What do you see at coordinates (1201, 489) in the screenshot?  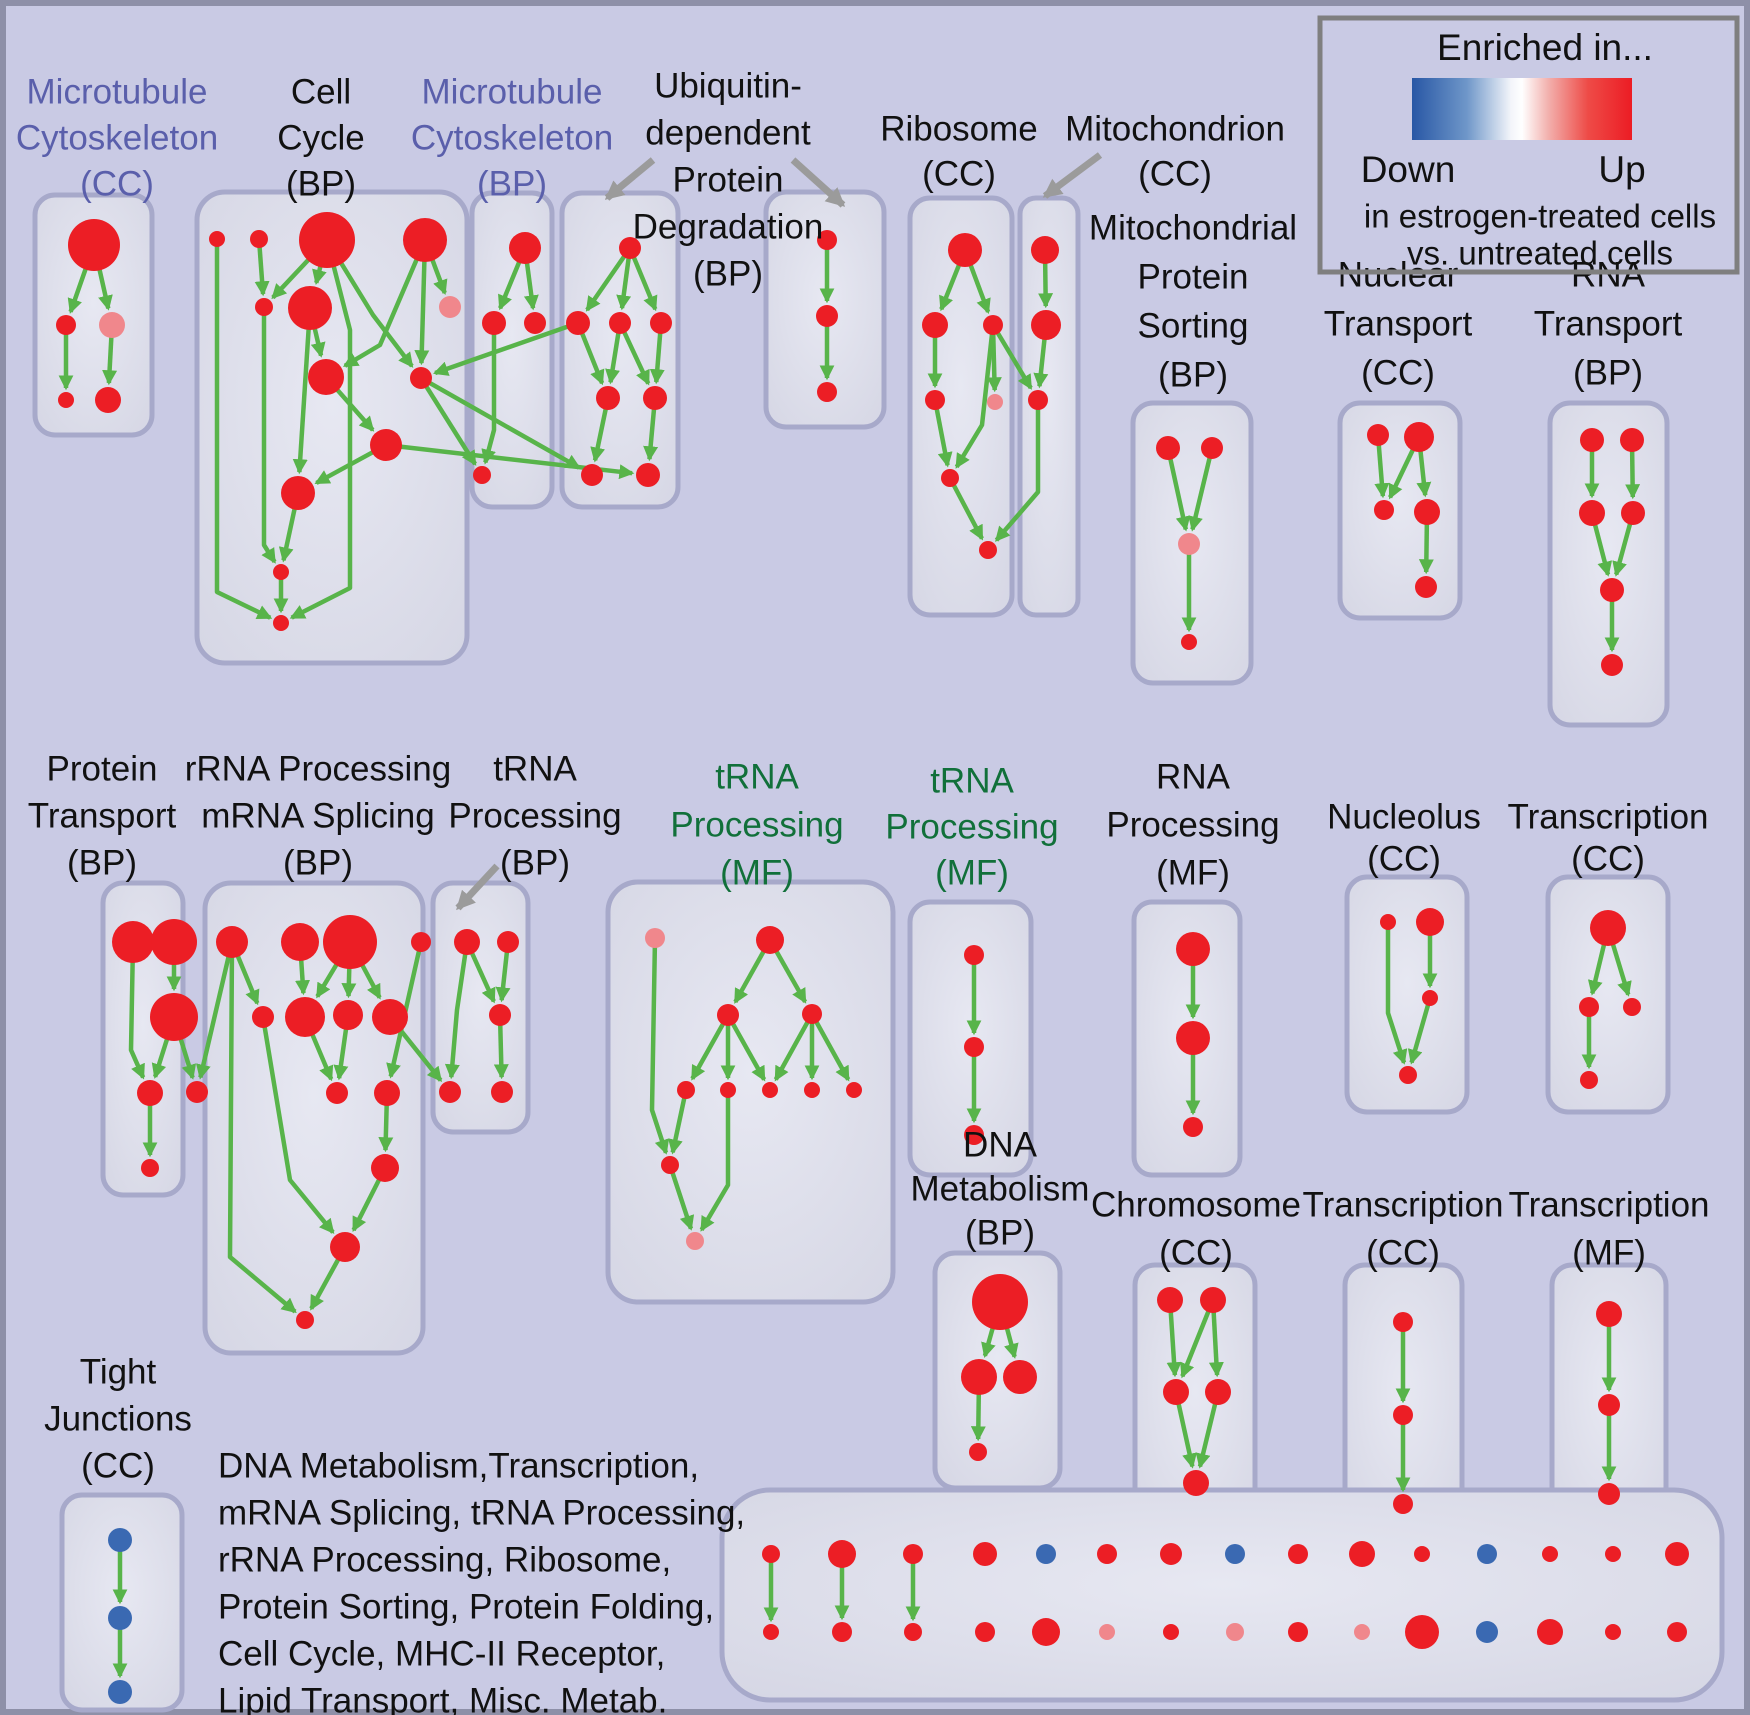 I see `edge-p2-p3` at bounding box center [1201, 489].